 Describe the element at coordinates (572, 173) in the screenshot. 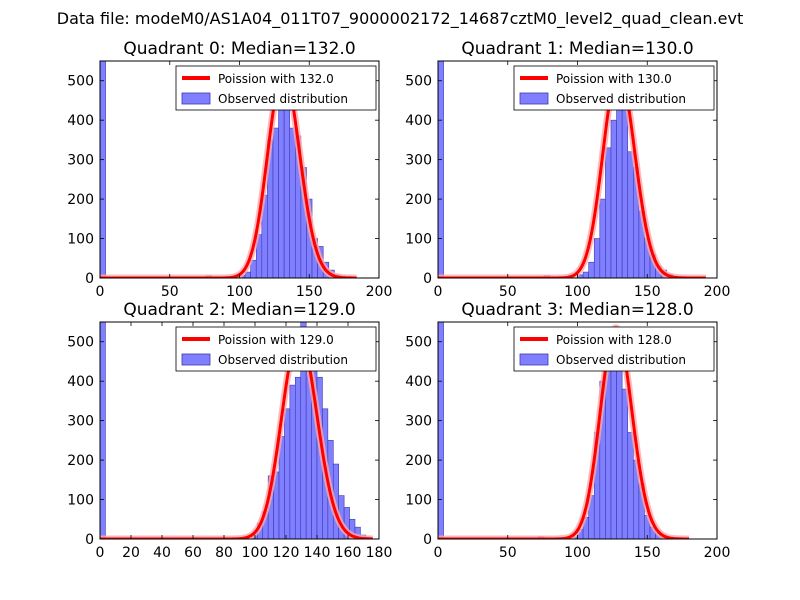

I see `poisson-curve` at that location.